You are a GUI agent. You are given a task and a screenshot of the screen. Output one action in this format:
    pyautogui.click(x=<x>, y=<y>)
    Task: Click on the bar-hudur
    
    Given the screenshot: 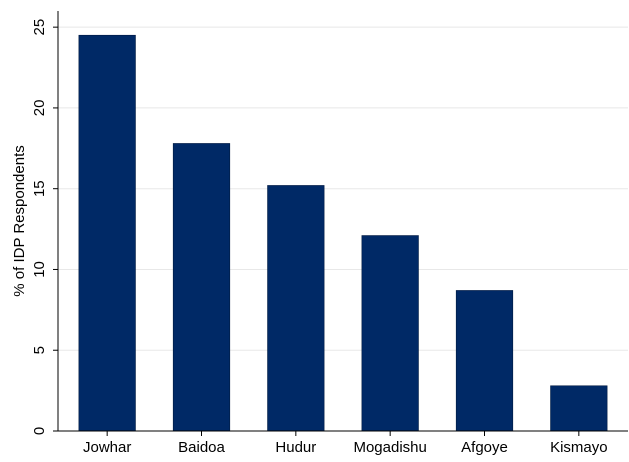 What is the action you would take?
    pyautogui.click(x=296, y=308)
    